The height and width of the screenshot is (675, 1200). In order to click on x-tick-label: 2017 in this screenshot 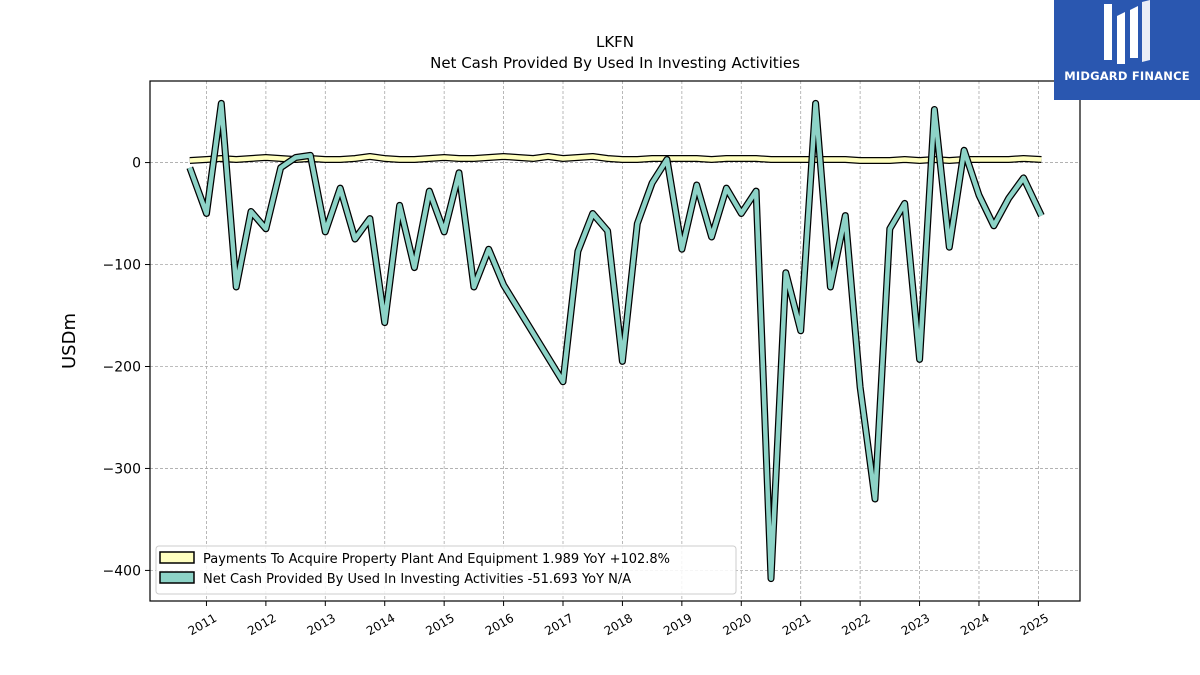, I will do `click(558, 624)`.